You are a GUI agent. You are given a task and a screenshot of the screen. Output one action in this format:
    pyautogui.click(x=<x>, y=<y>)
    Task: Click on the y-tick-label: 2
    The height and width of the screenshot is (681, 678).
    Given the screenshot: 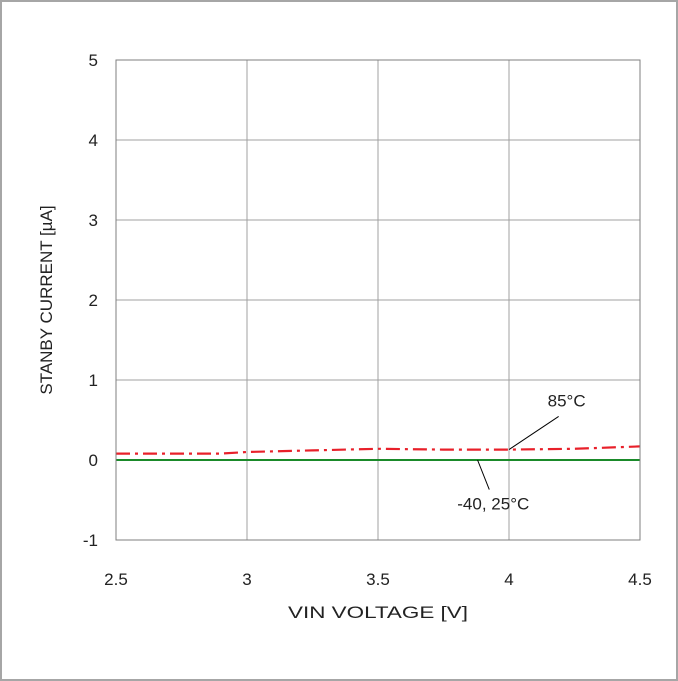 What is the action you would take?
    pyautogui.click(x=93, y=300)
    